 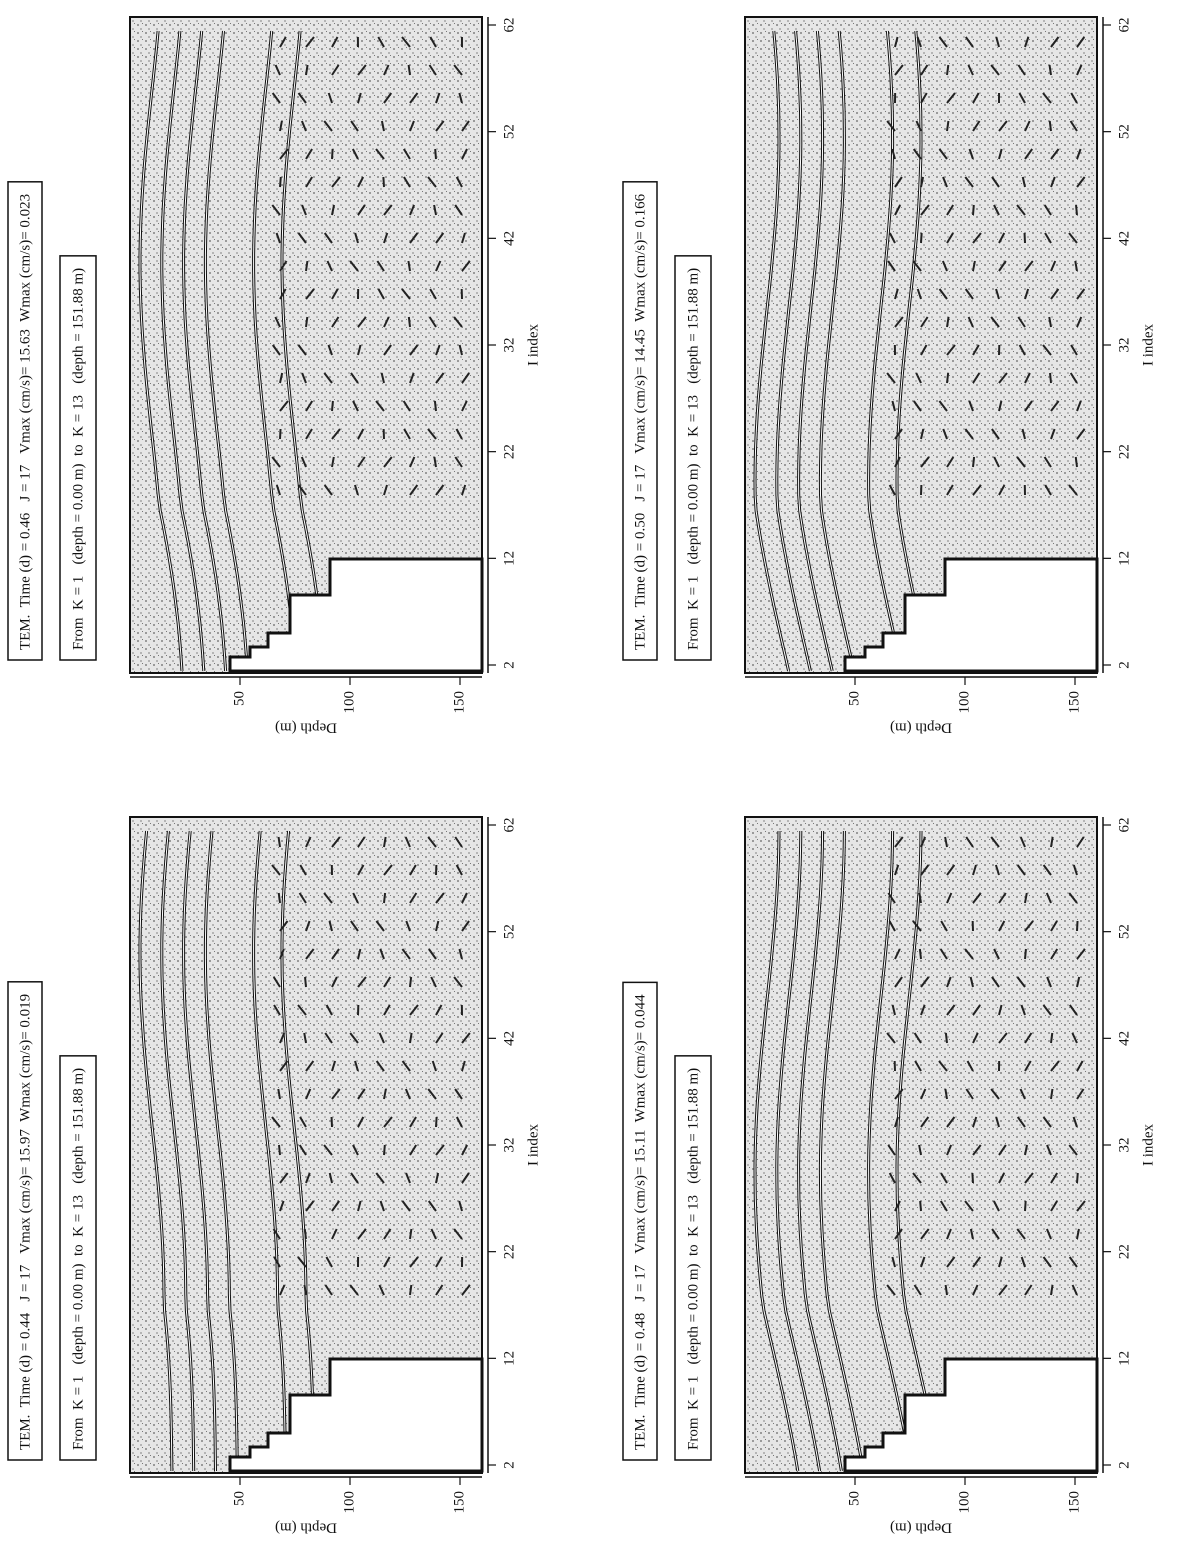 I want to click on x-tick-label: 42, so click(x=509, y=238).